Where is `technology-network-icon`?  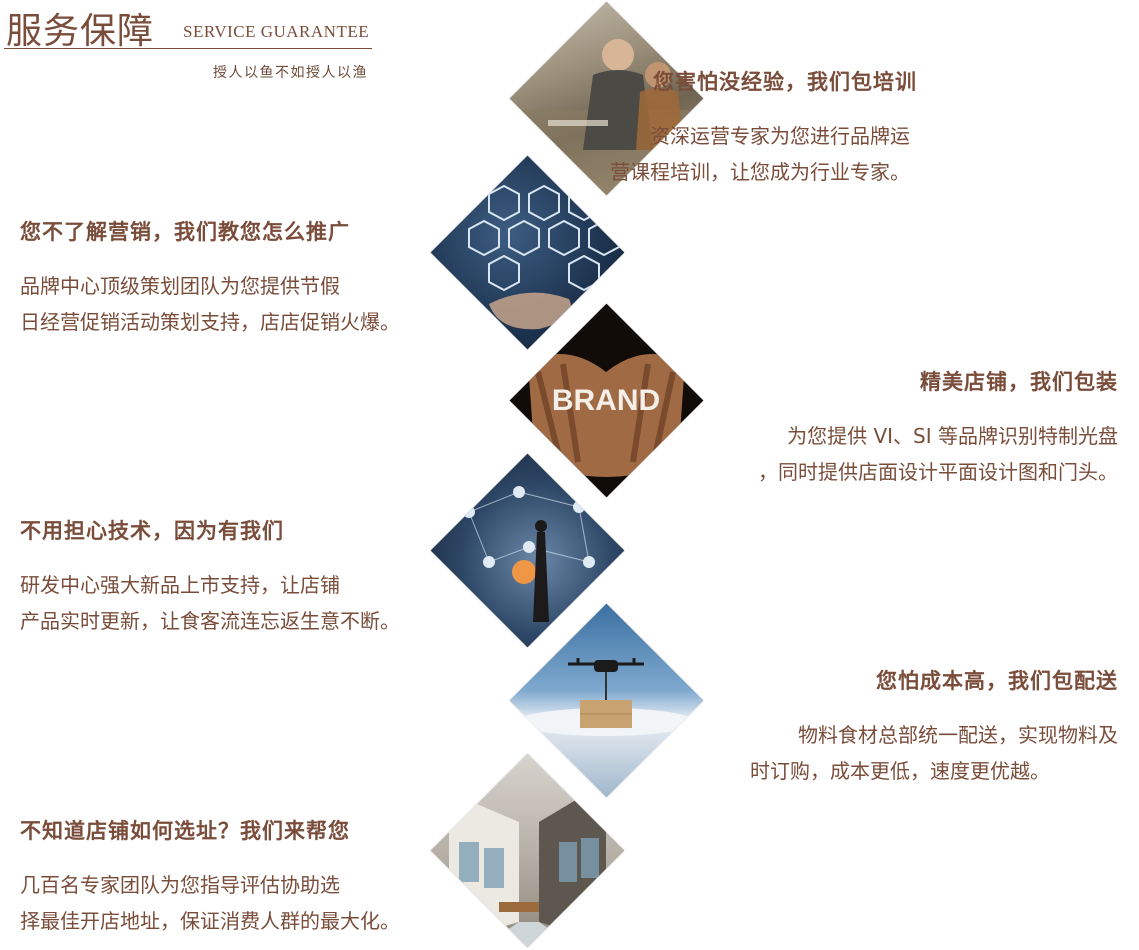
technology-network-icon is located at coordinates (529, 554).